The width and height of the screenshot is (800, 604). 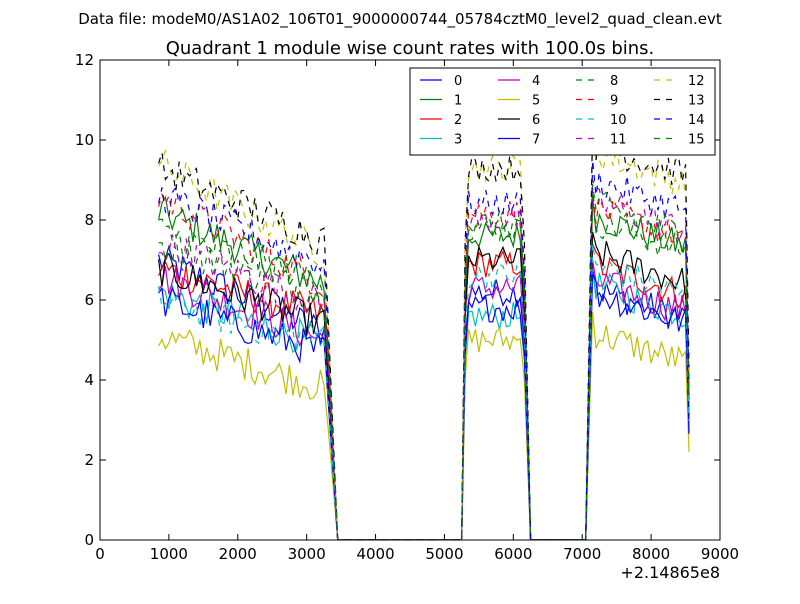 What do you see at coordinates (238, 554) in the screenshot?
I see `x-tick-label: 2000` at bounding box center [238, 554].